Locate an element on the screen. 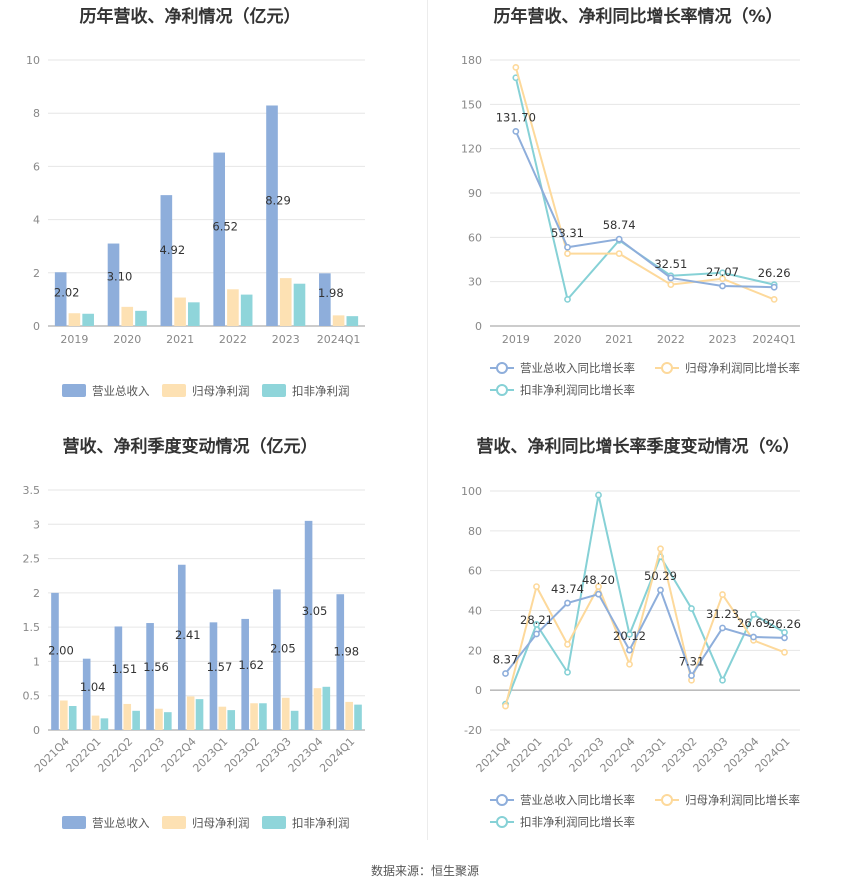 This screenshot has height=891, width=850. data-source-note: 数据来源：恒生聚源 is located at coordinates (424, 871).